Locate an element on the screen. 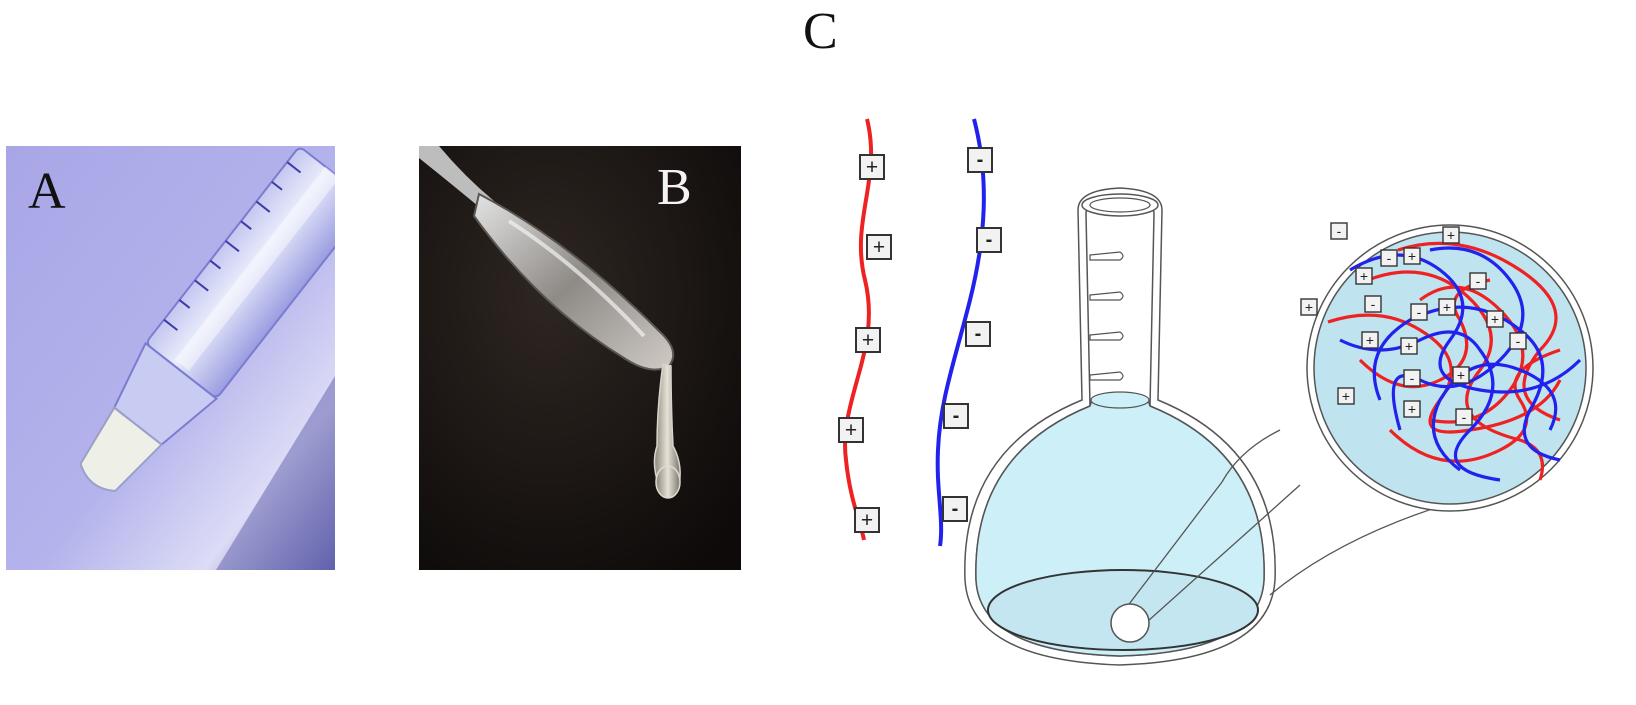  spoon-illustration is located at coordinates (580, 358).